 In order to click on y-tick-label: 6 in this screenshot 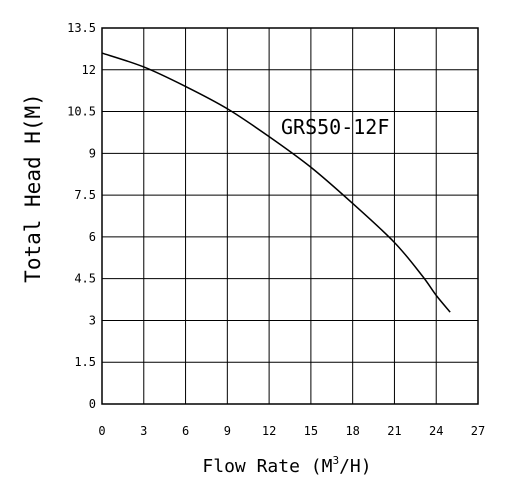, I will do `click(92, 237)`.